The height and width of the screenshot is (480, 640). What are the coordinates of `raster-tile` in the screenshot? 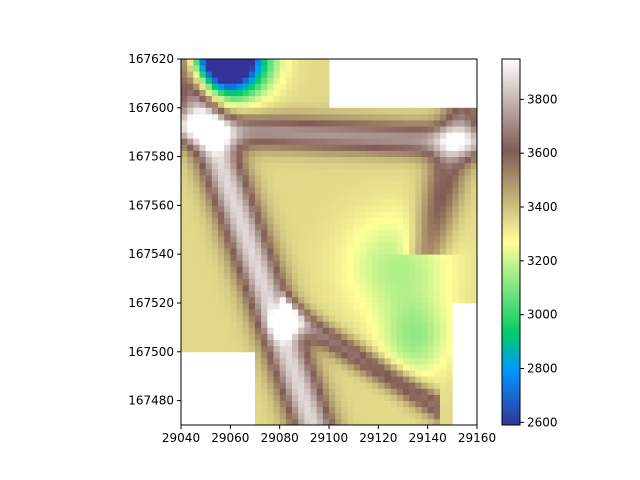 It's located at (255, 230).